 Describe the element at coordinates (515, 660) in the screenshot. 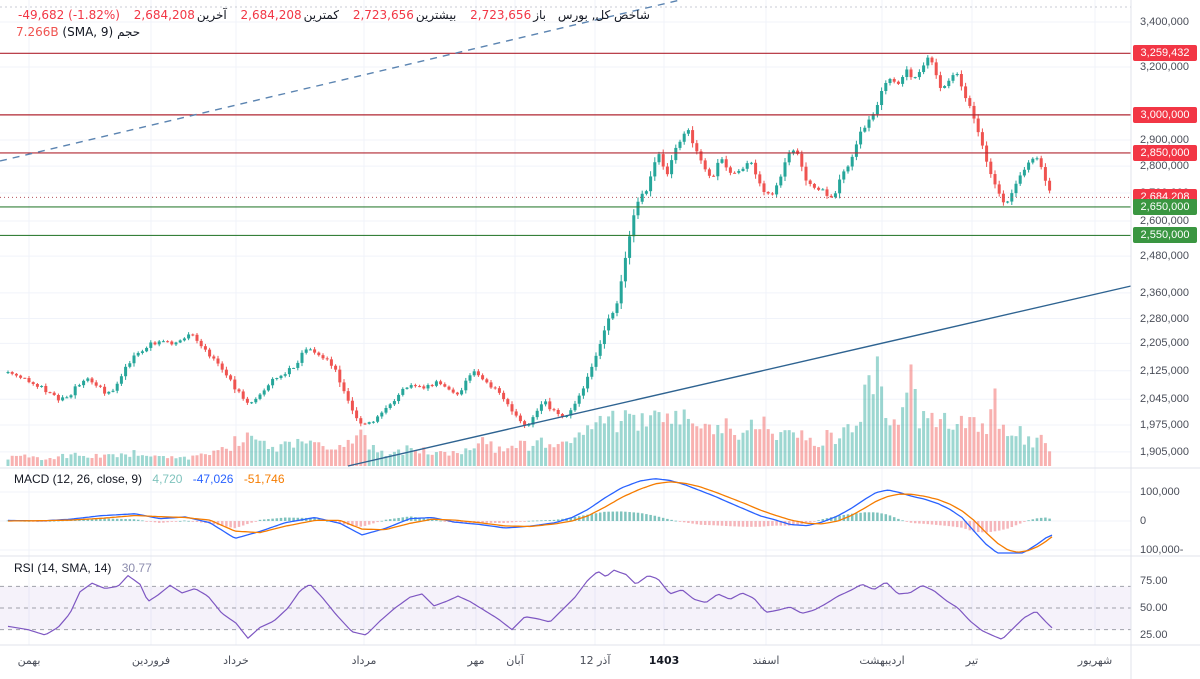

I see `time-label: آبان` at that location.